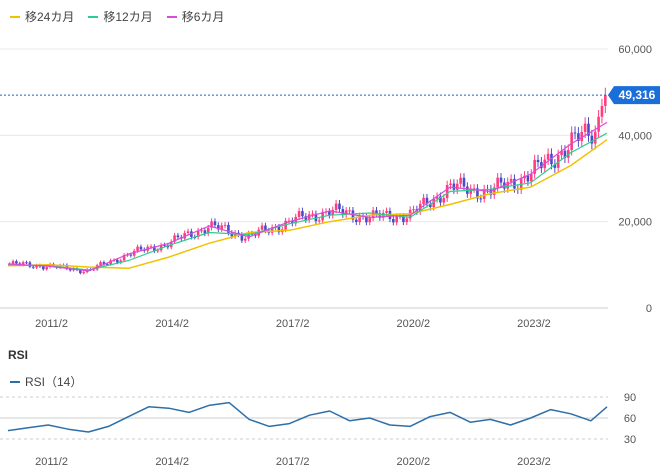 The width and height of the screenshot is (666, 469). What do you see at coordinates (630, 398) in the screenshot?
I see `rsi-tick-label: 90` at bounding box center [630, 398].